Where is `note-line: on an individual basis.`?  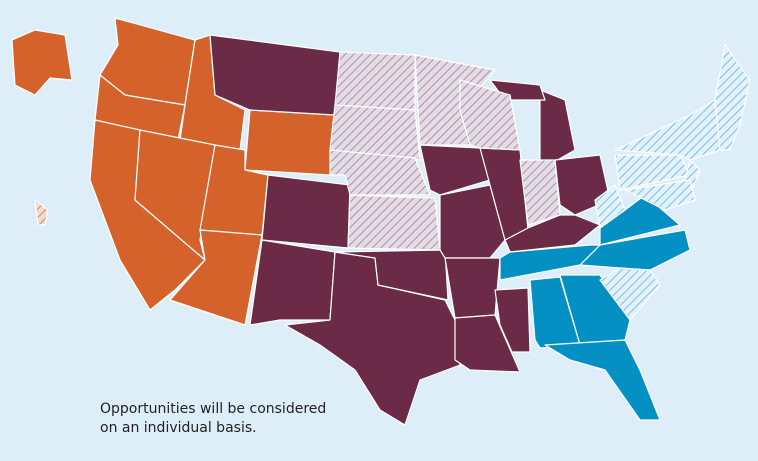 note-line: on an individual basis. is located at coordinates (178, 428).